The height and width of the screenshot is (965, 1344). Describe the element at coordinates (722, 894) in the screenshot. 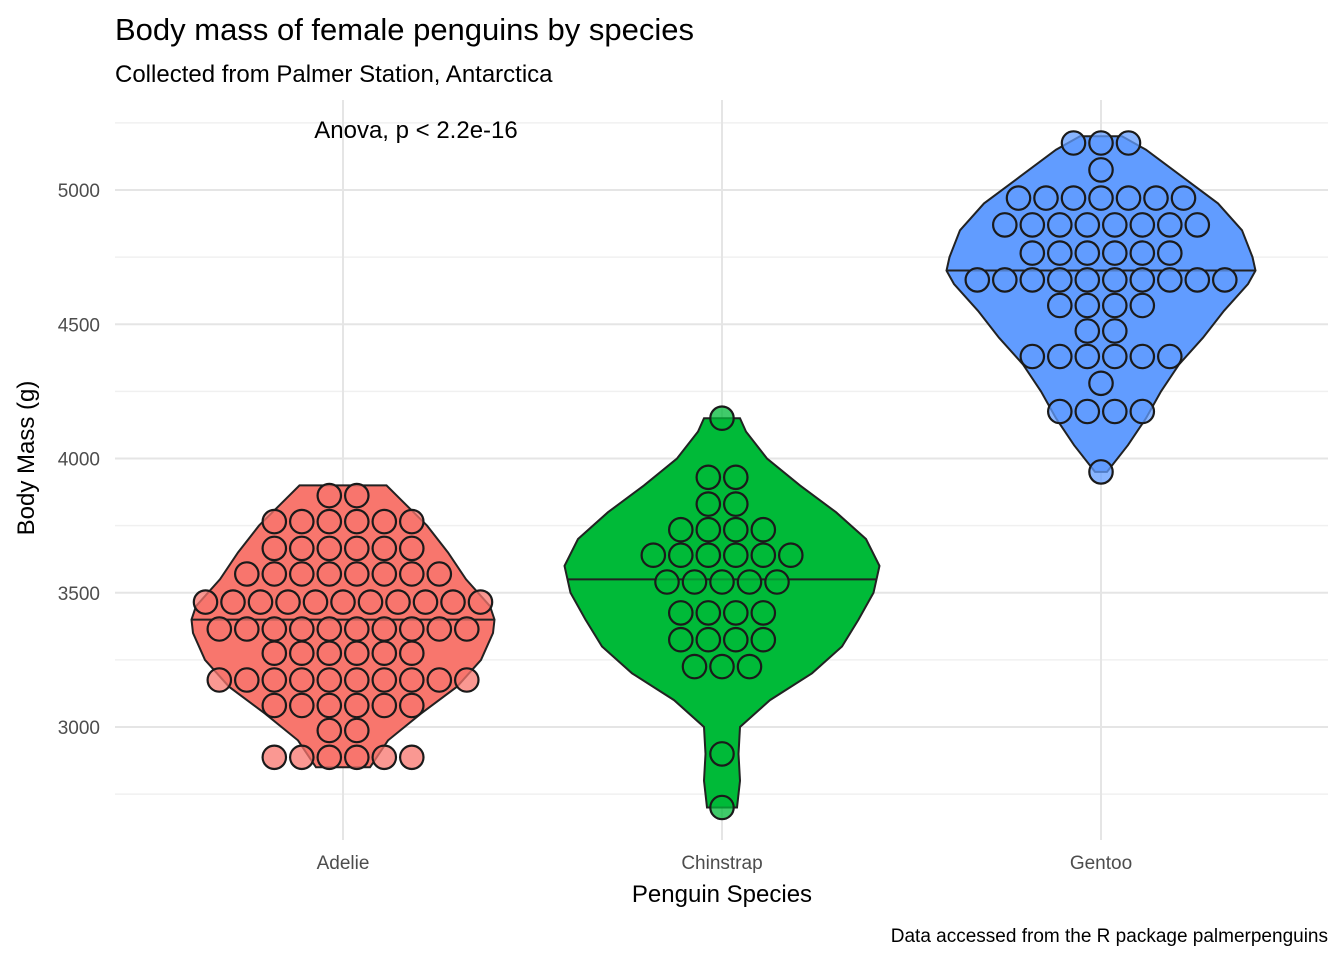

I see `x-axis-title: Penguin Species` at that location.